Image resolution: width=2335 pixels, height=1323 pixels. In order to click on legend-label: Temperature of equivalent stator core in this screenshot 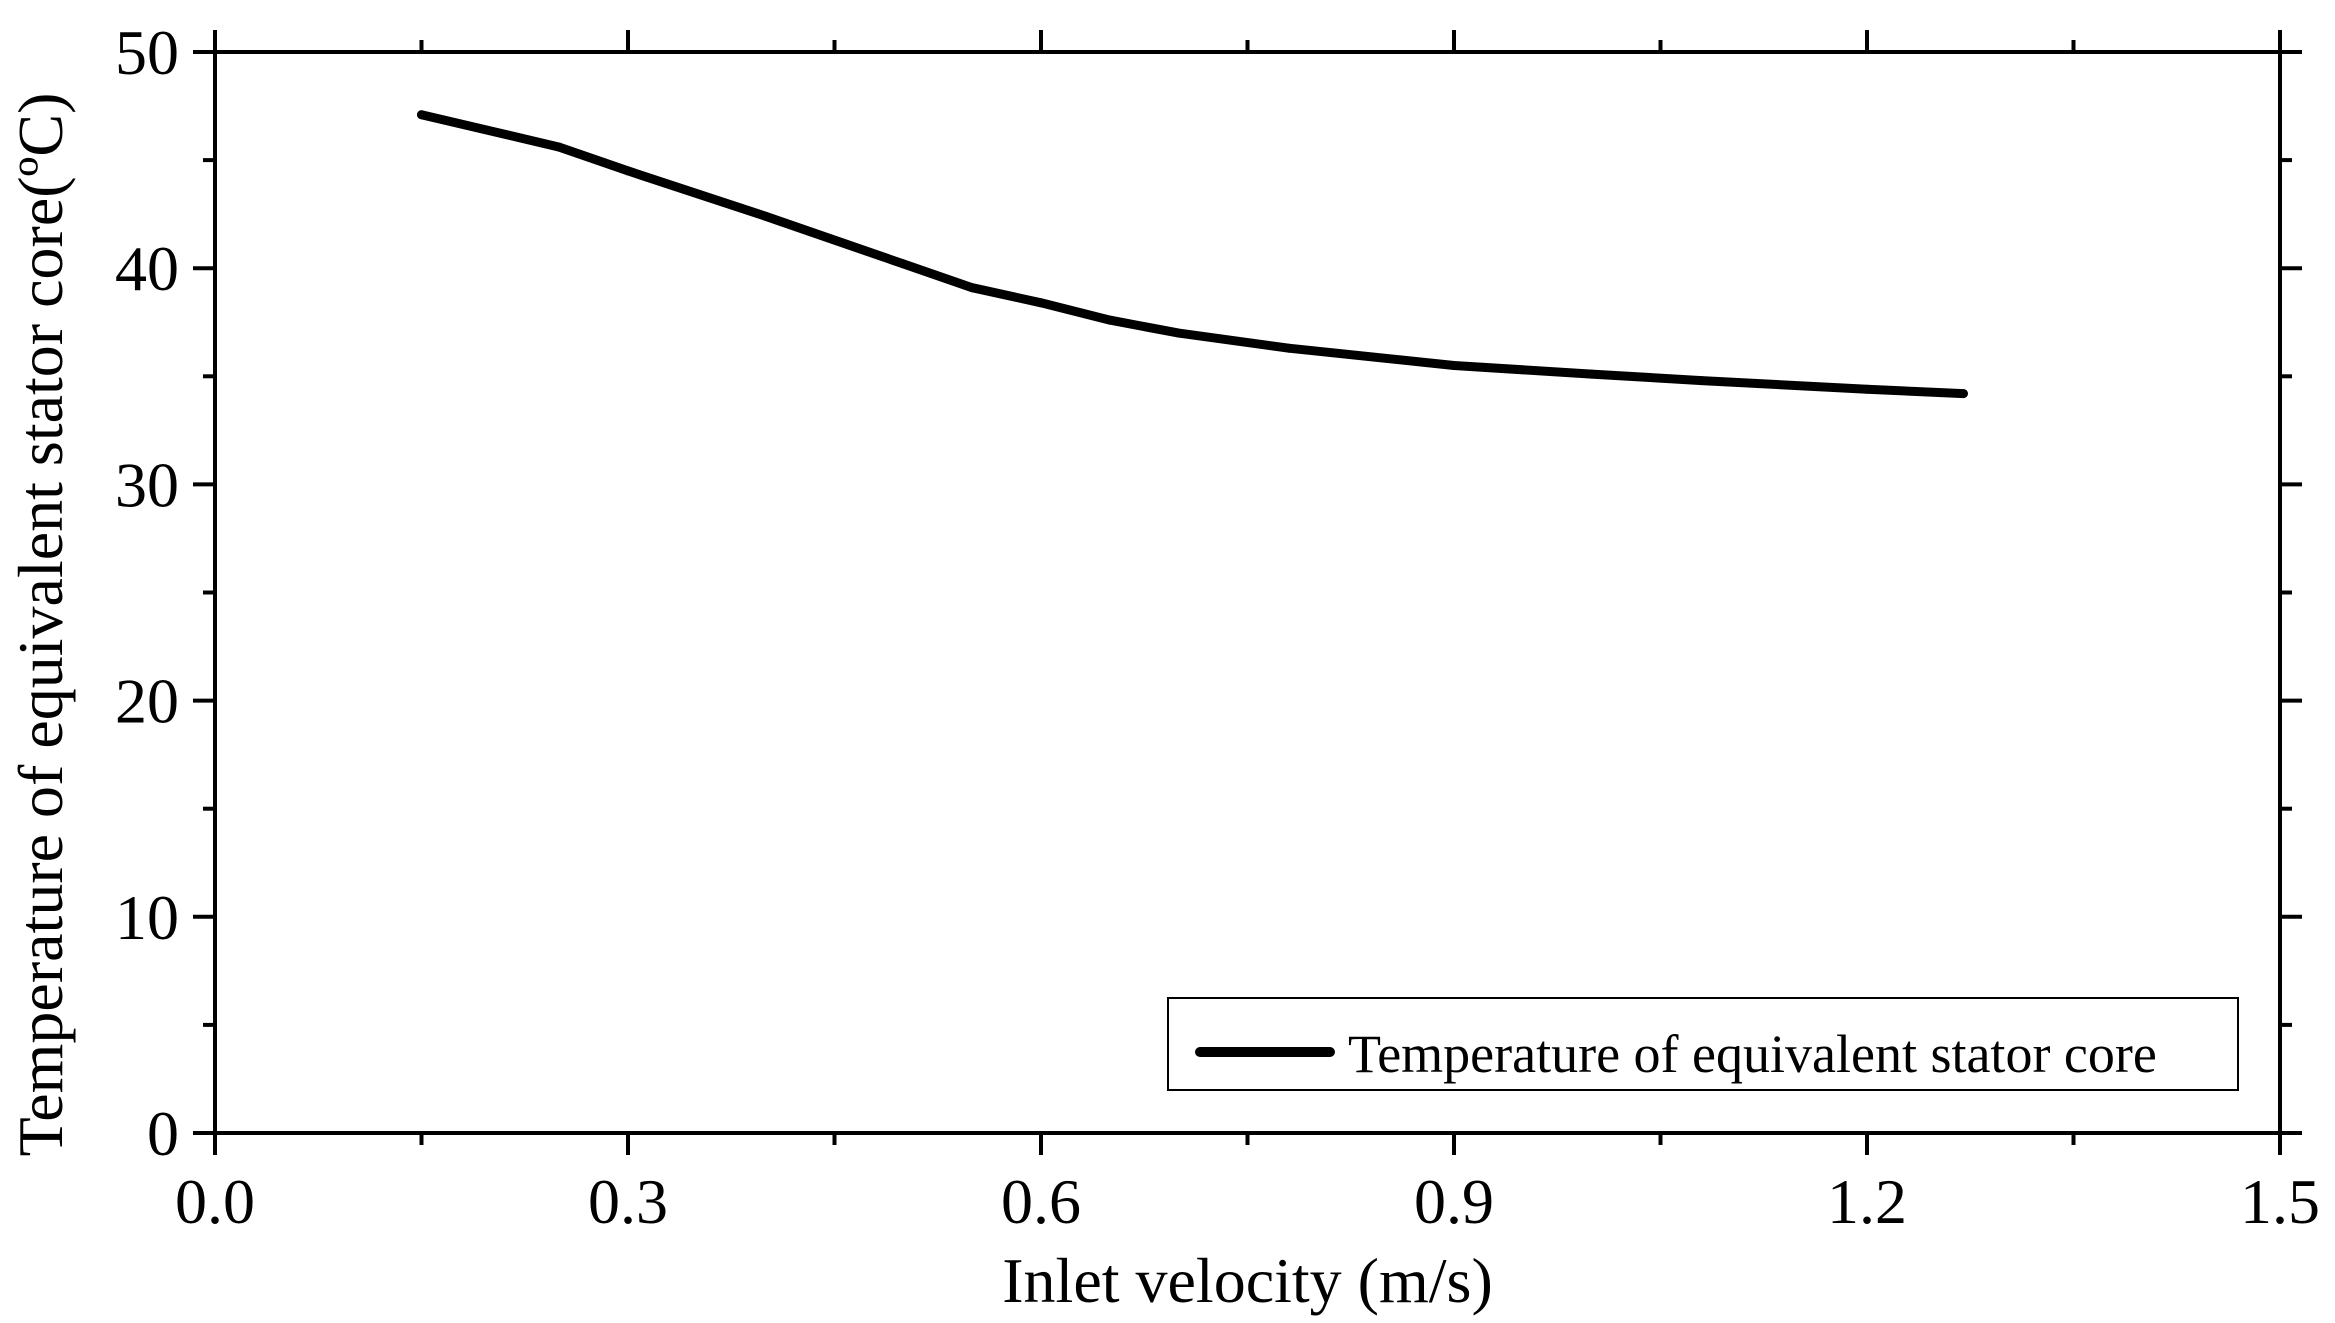, I will do `click(1752, 1054)`.